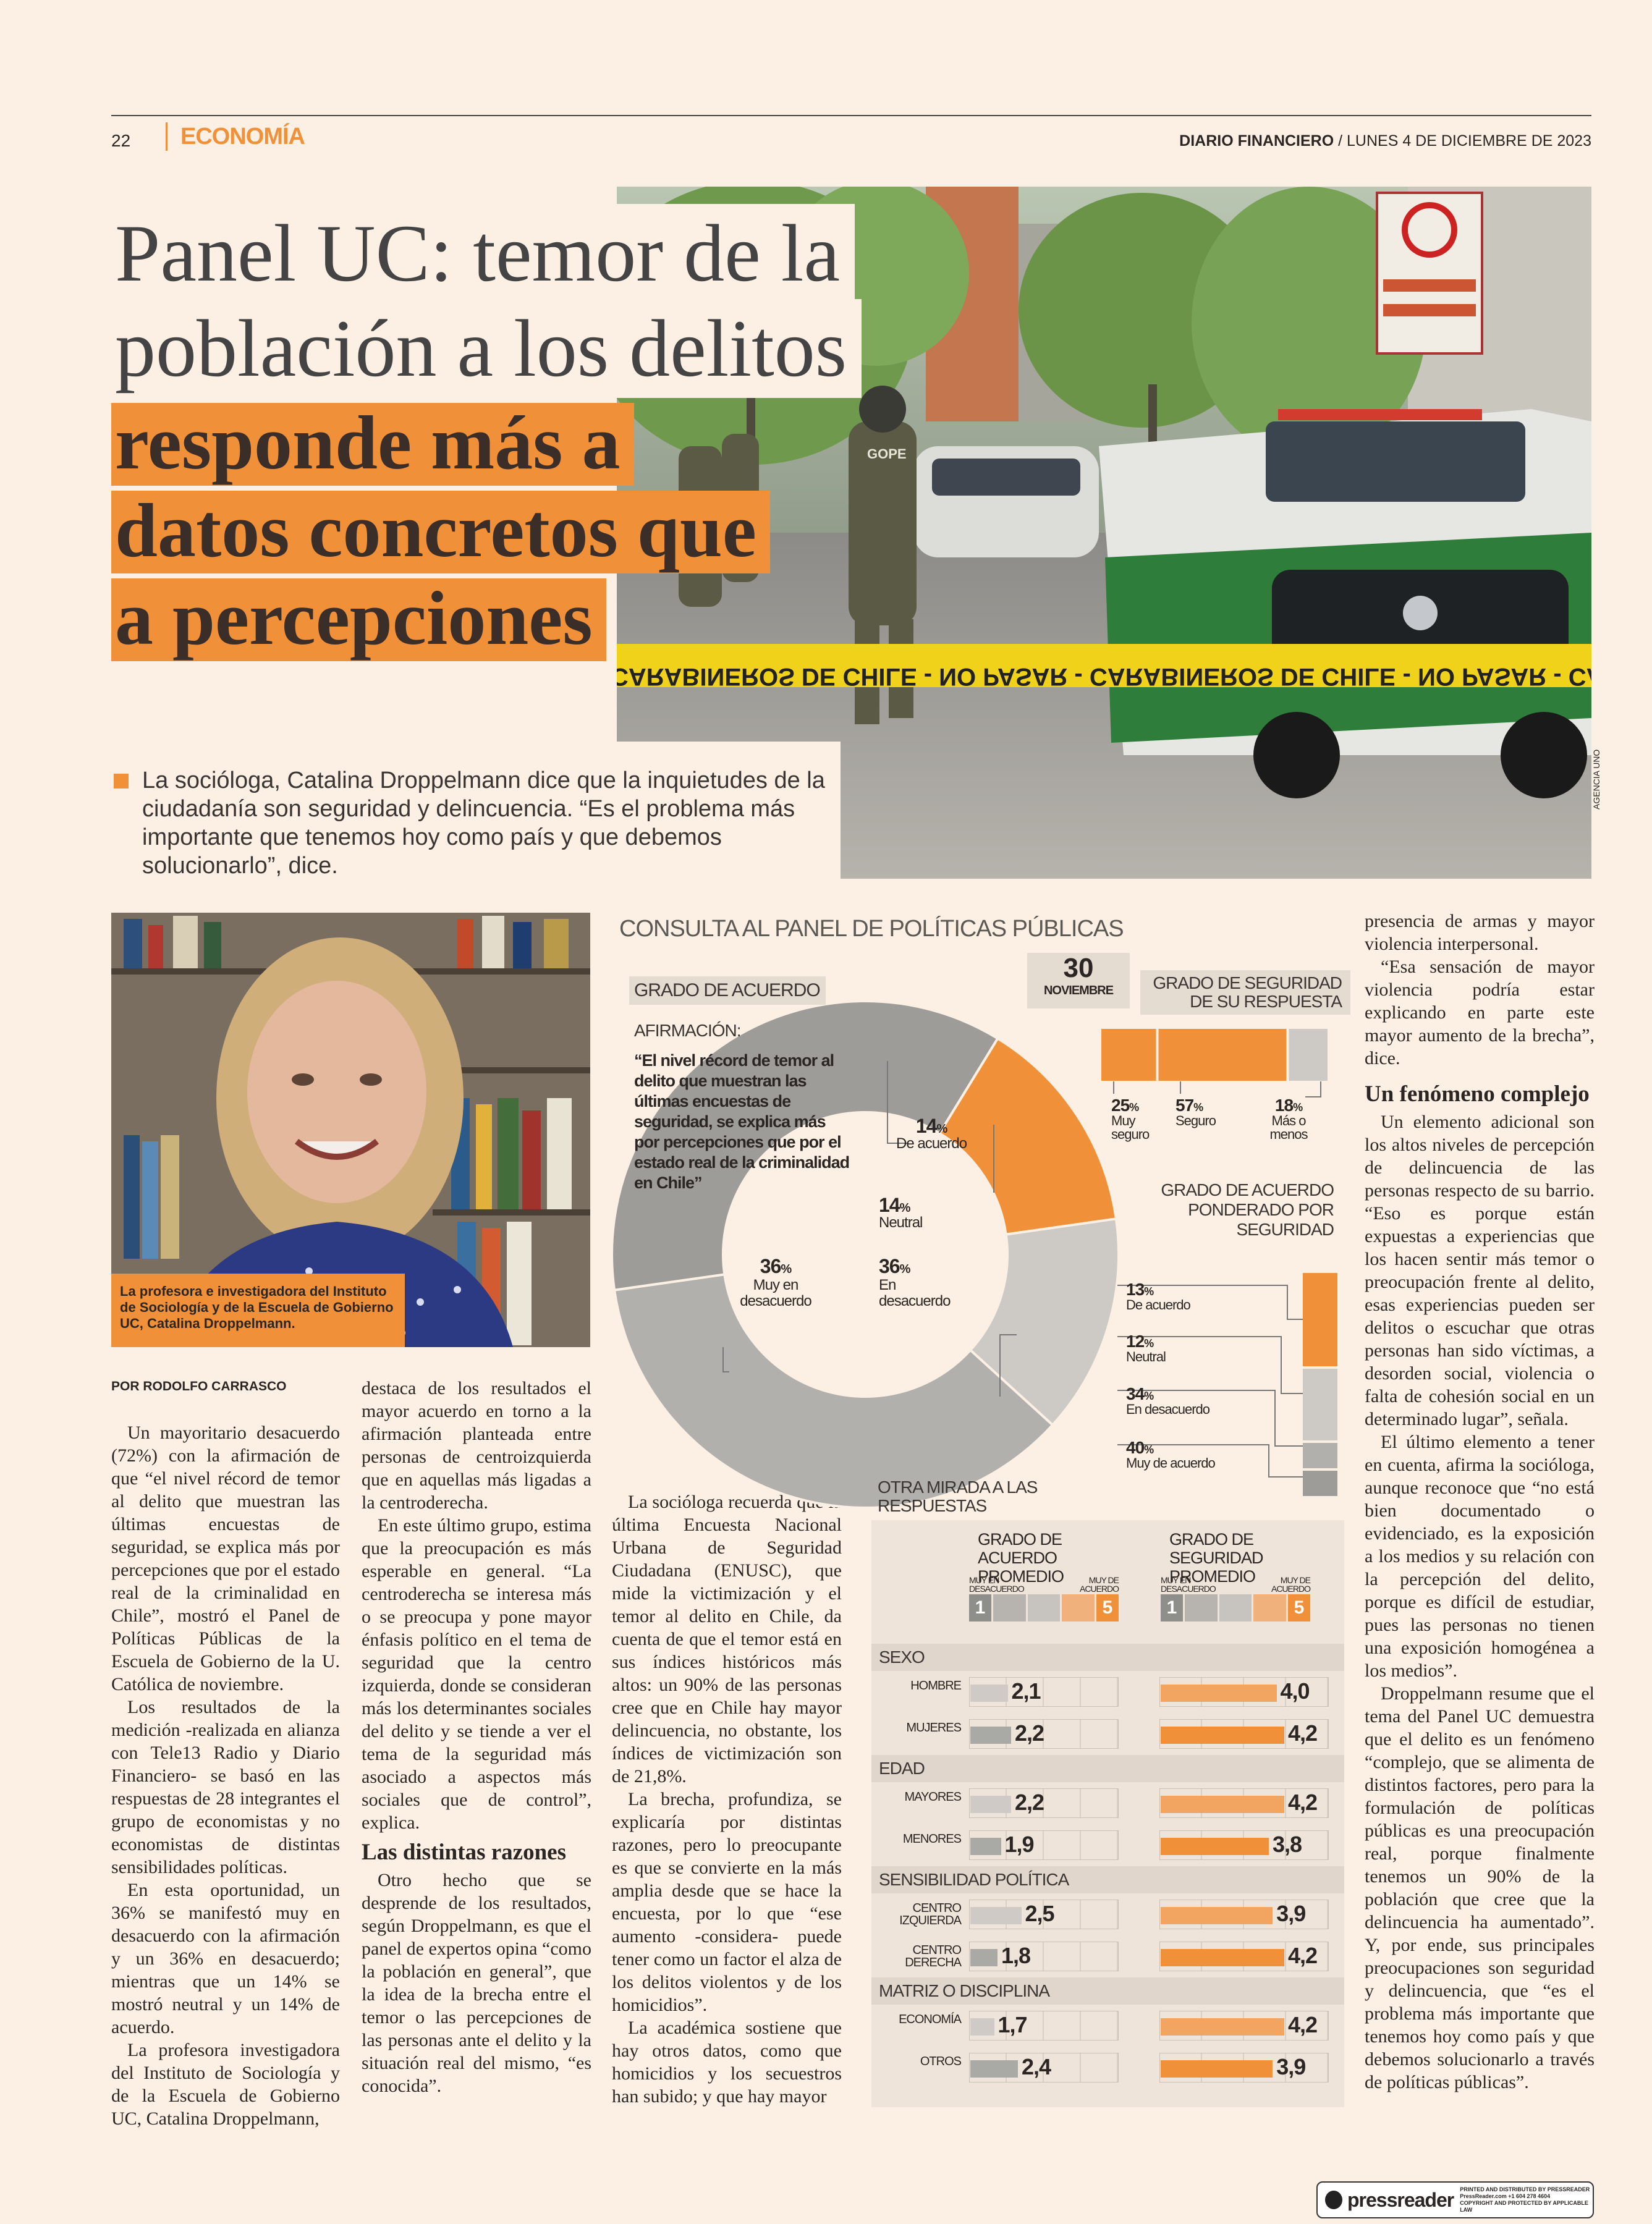 The height and width of the screenshot is (2224, 1652). I want to click on table-row: OTROS 2,4 3,9, so click(1107, 2068).